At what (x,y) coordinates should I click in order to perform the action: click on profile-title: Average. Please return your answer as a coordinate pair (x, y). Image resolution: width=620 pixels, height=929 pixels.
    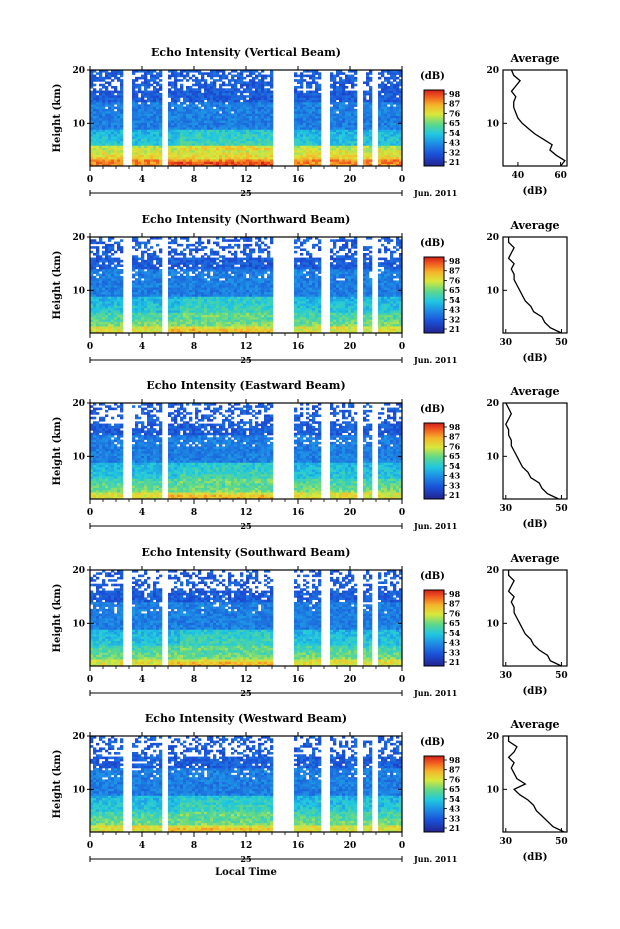
    Looking at the image, I should click on (534, 58).